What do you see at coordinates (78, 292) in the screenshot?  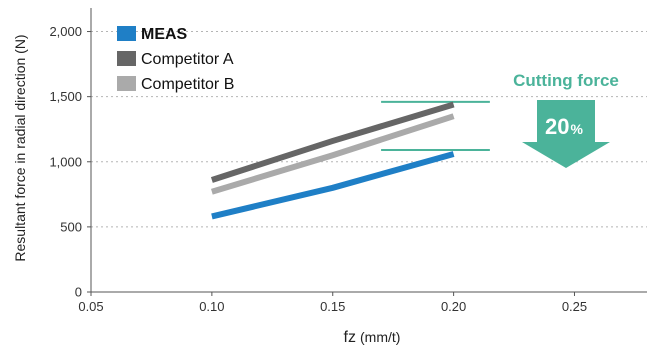 I see `y-tick-label: 0` at bounding box center [78, 292].